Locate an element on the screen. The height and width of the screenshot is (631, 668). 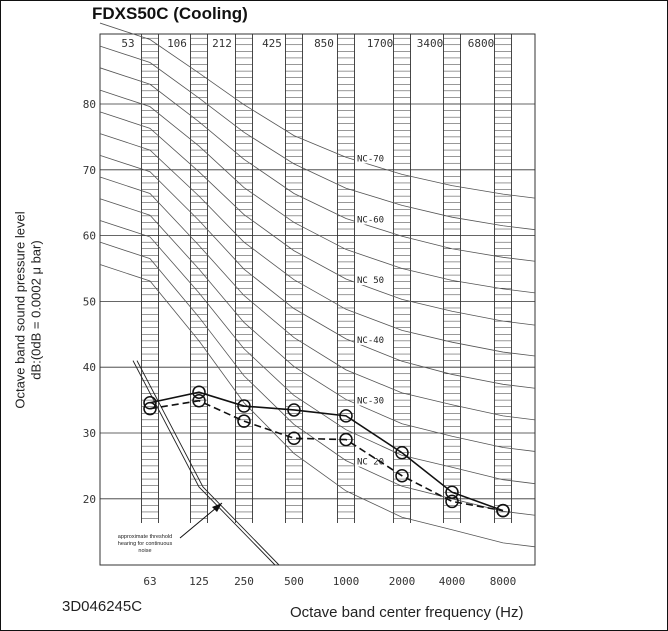
x-tick-label-bottom: 2000 is located at coordinates (402, 581).